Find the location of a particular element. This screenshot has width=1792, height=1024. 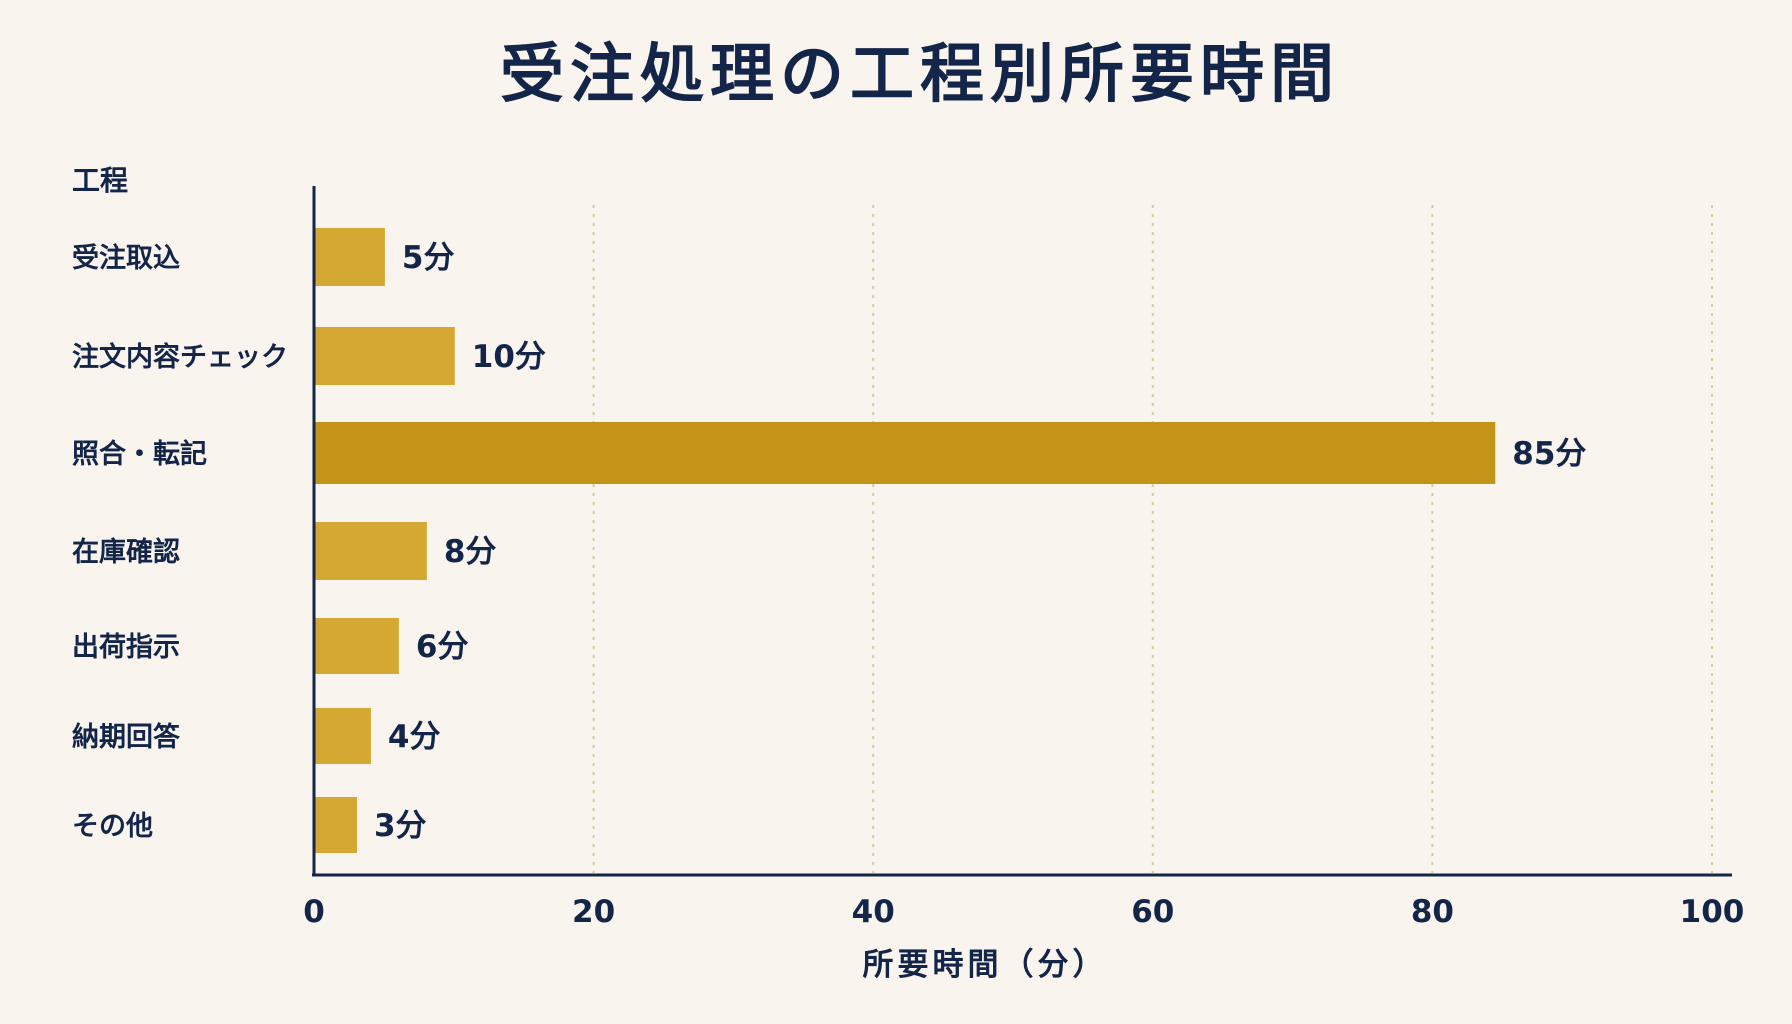

chart-title: 受注処理の工程別所要時間 is located at coordinates (920, 75).